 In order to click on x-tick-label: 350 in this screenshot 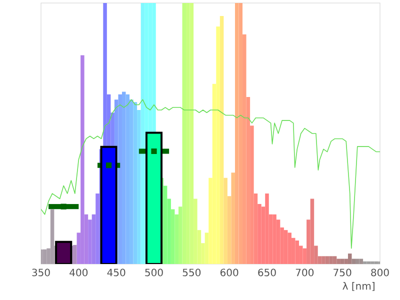, I will do `click(41, 272)`.